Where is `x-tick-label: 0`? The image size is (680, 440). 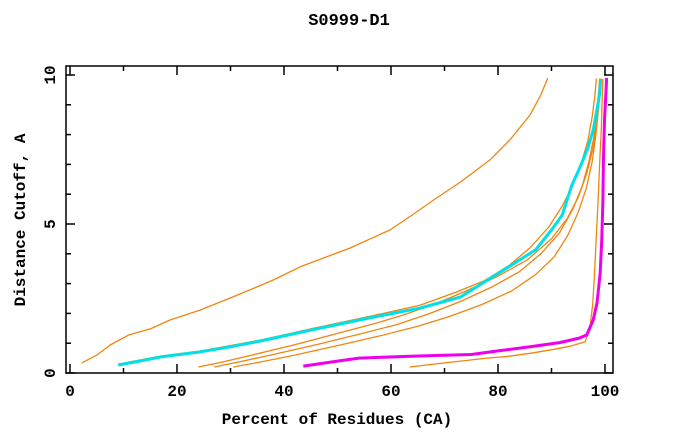
x-tick-label: 0 is located at coordinates (70, 392).